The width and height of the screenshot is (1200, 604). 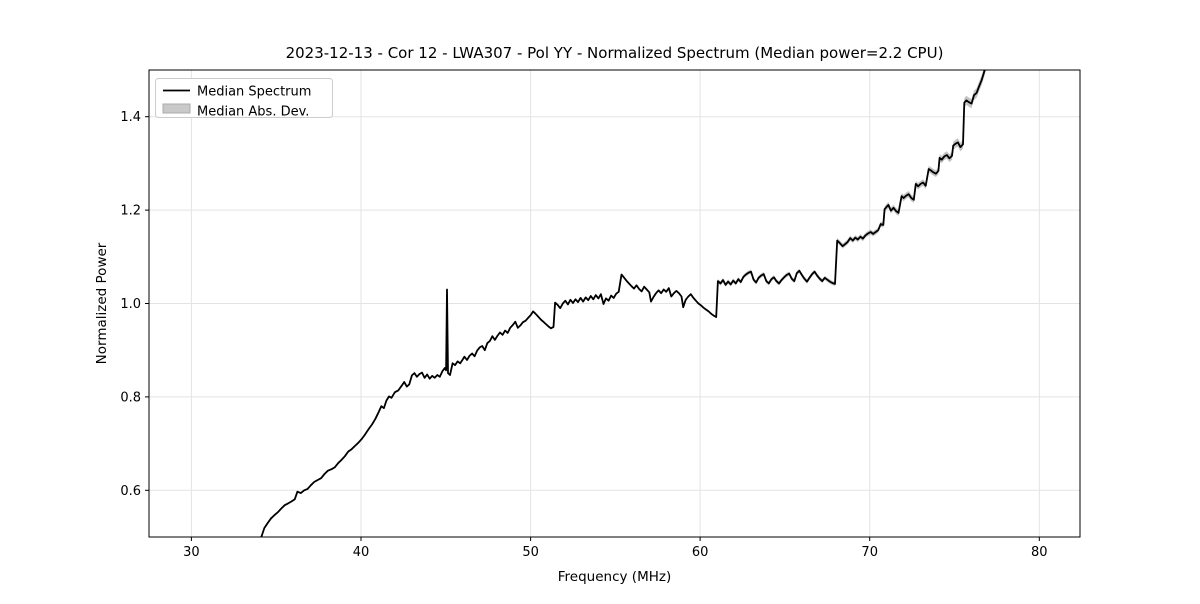 What do you see at coordinates (176, 108) in the screenshot?
I see `legend-patch-swatch` at bounding box center [176, 108].